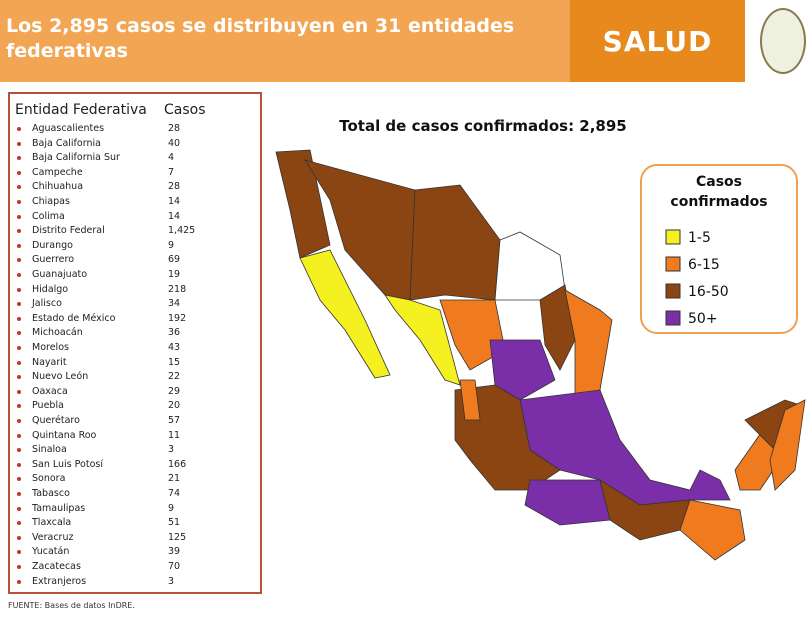 The height and width of the screenshot is (620, 808). What do you see at coordinates (135, 568) in the screenshot?
I see `table-row: Zacatecas 70` at bounding box center [135, 568].